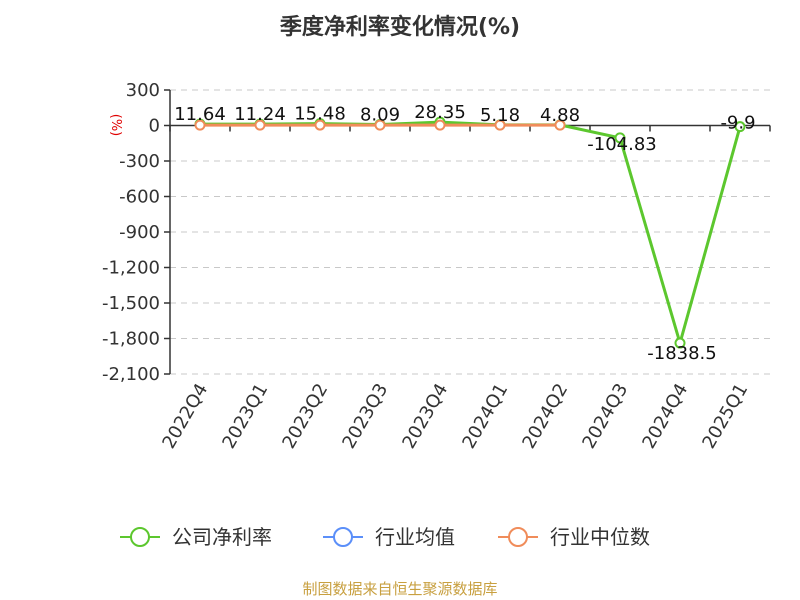 Image resolution: width=800 pixels, height=600 pixels. I want to click on chart-title: 季度净利率变化情况(%), so click(400, 27).